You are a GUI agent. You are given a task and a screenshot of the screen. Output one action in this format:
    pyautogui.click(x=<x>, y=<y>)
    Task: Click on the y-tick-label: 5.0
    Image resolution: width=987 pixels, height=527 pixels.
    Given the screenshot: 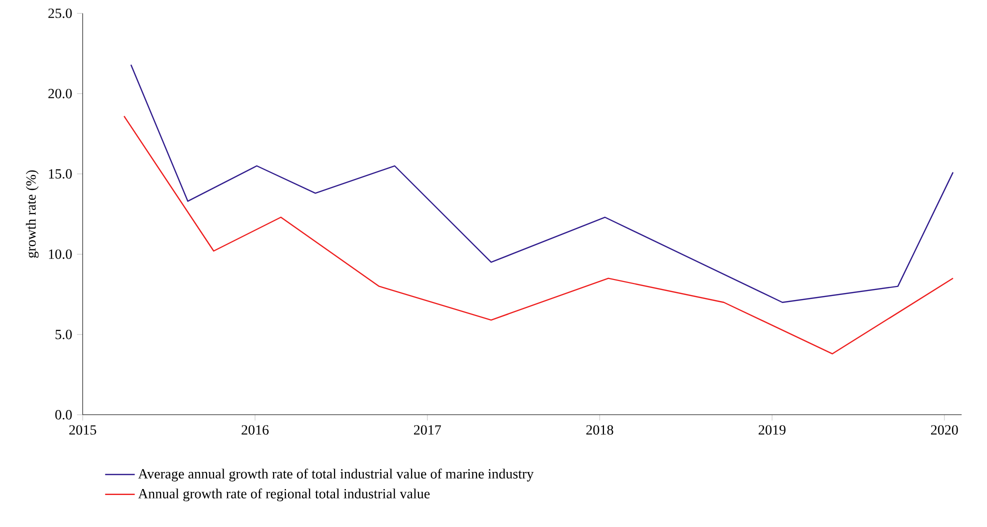 What is the action you would take?
    pyautogui.click(x=64, y=335)
    